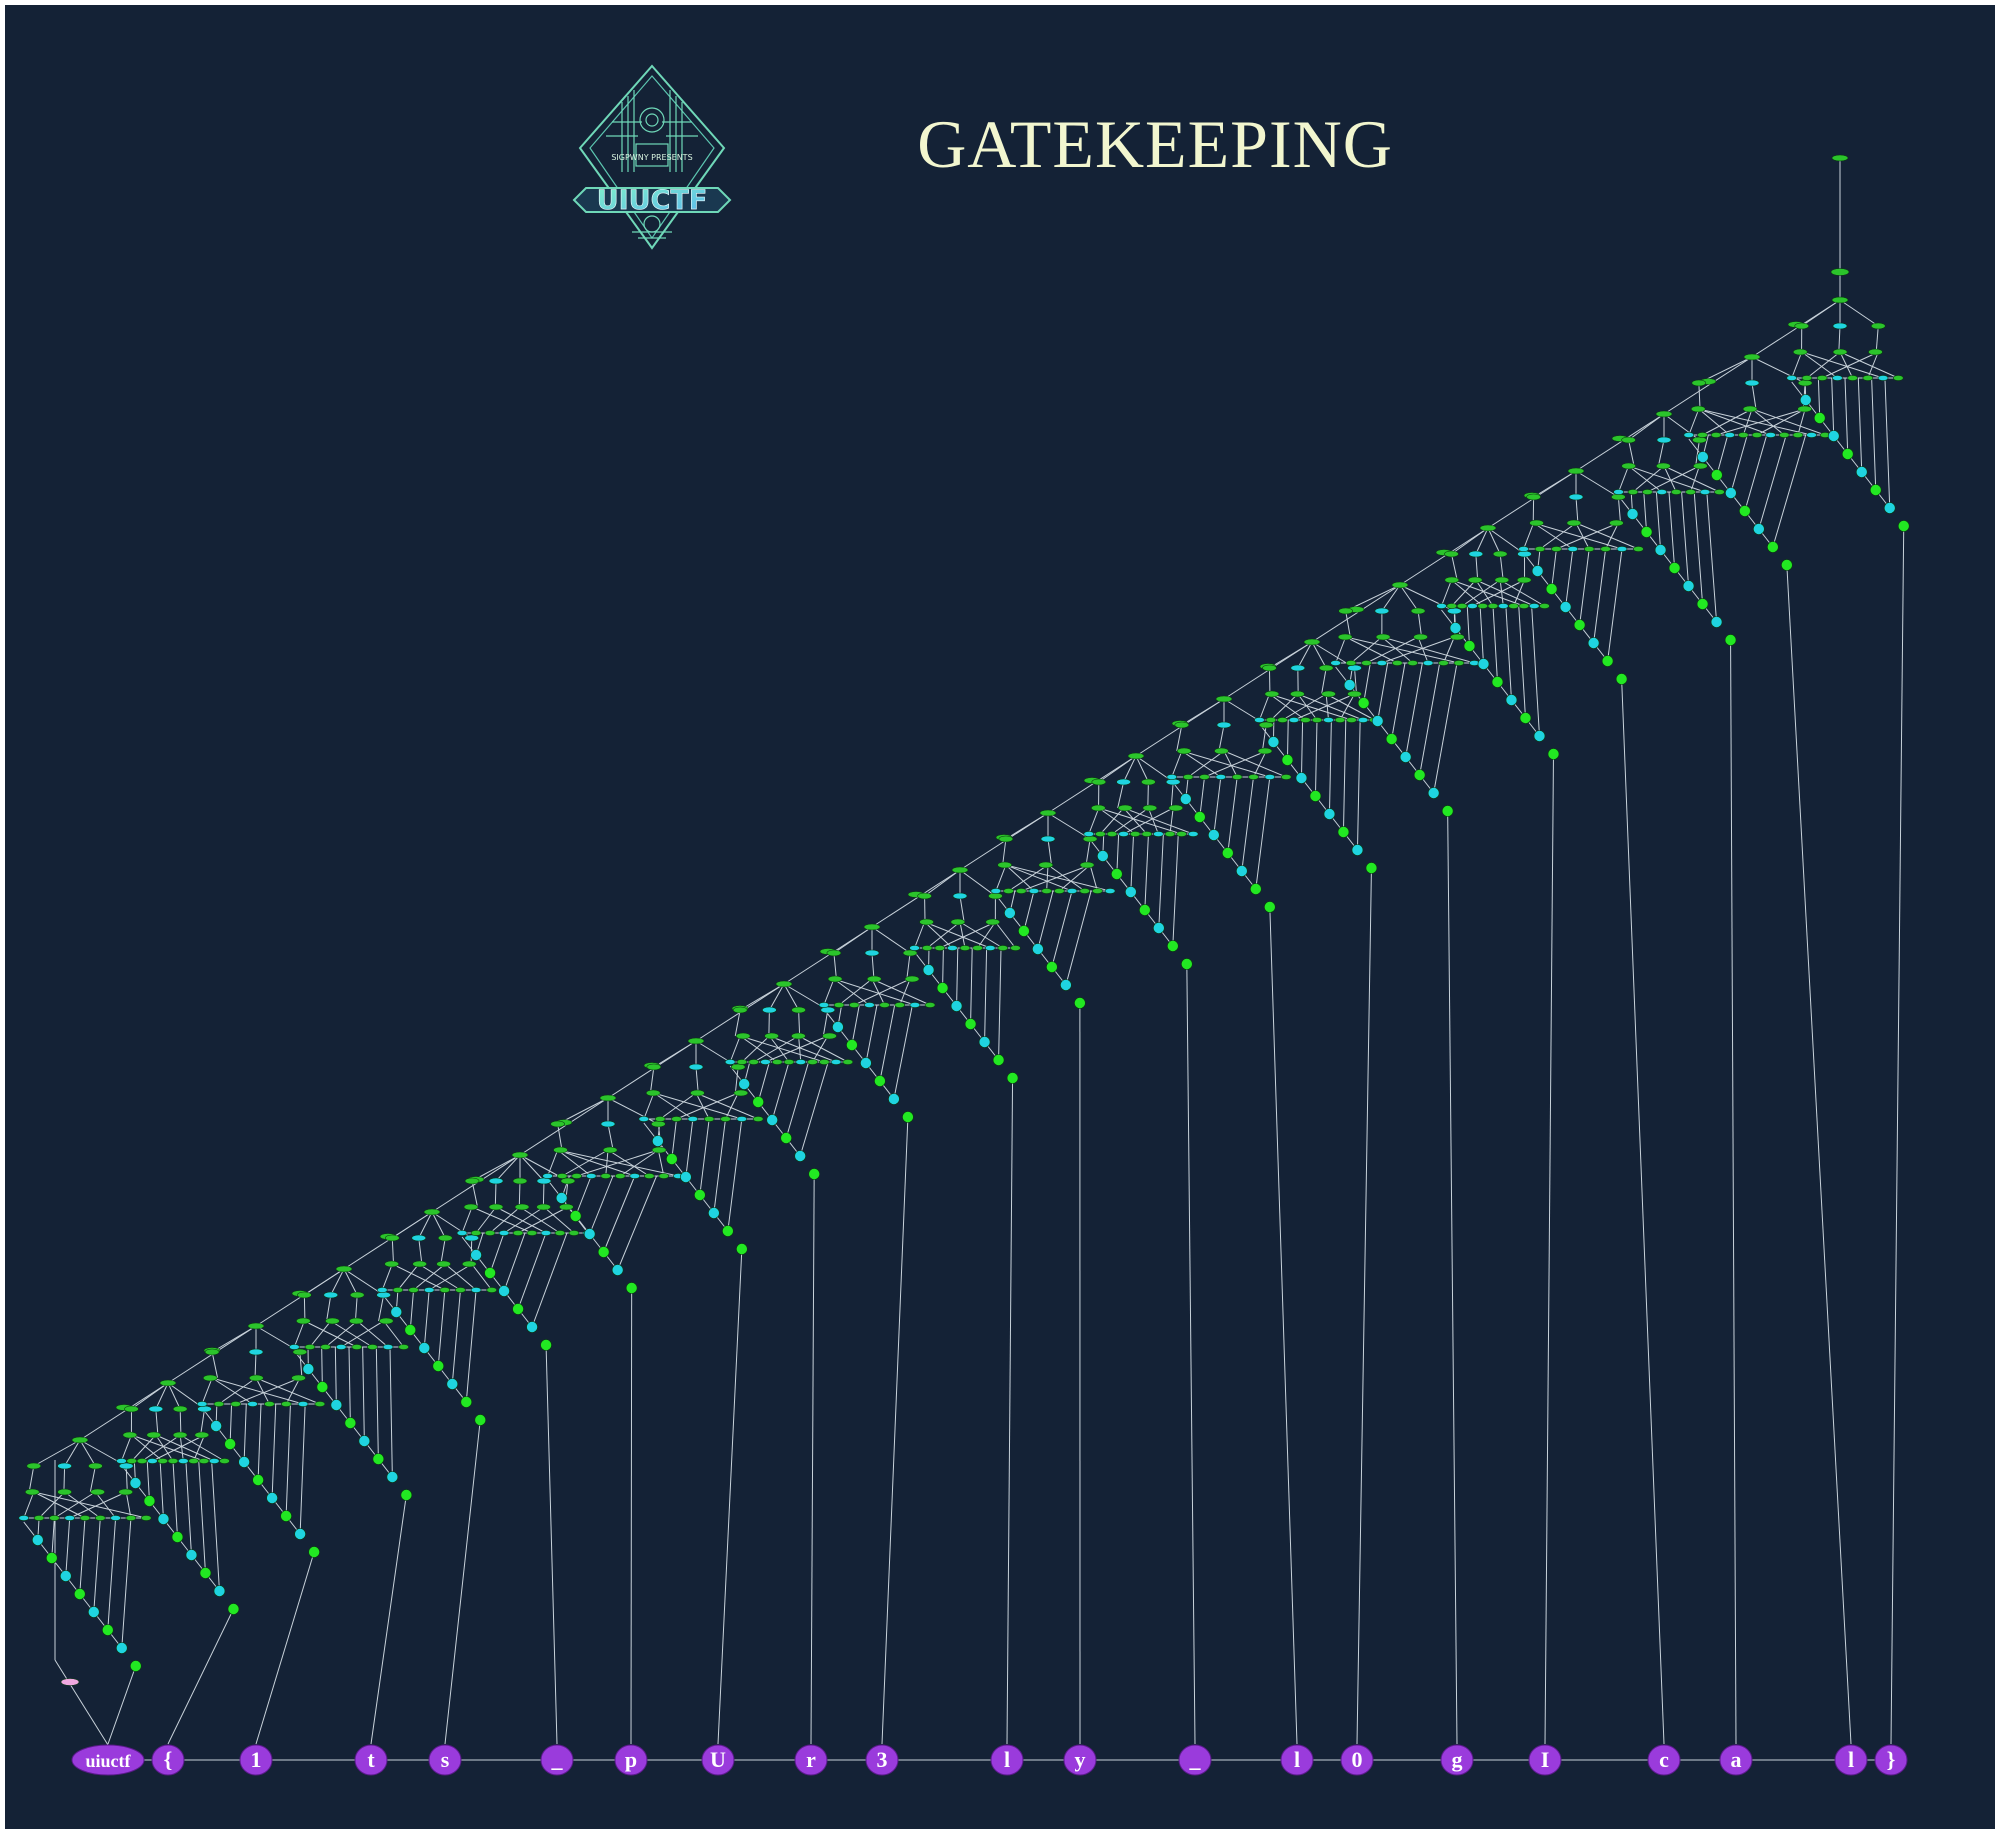 The image size is (2000, 1834). Describe the element at coordinates (1371, 868) in the screenshot. I see `chain-end-node` at that location.